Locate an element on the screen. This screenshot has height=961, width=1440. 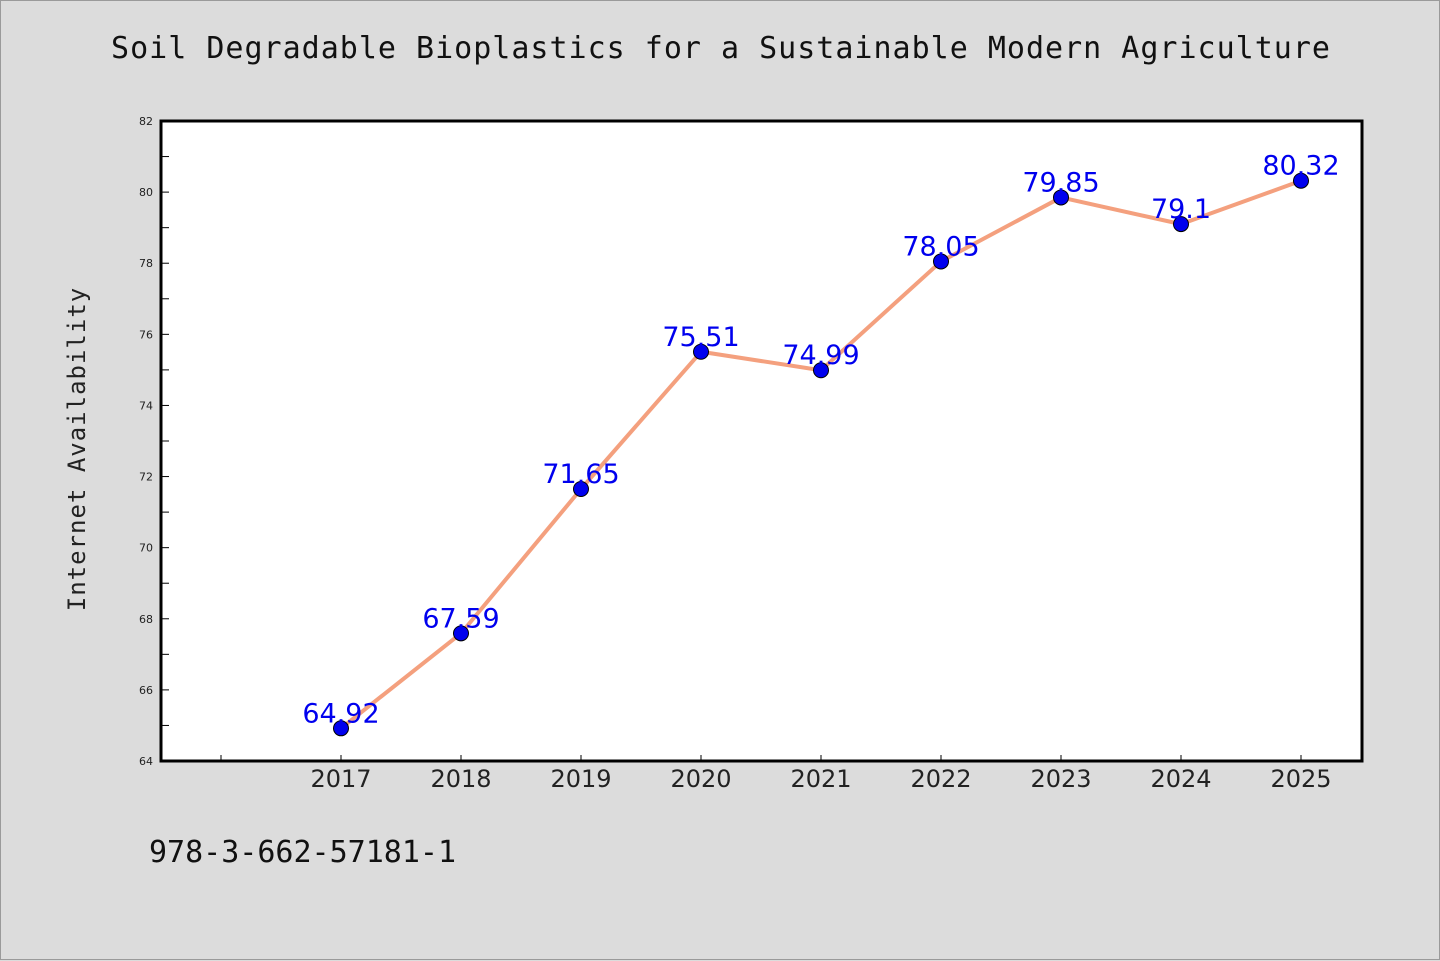
y-tick-label: 72 is located at coordinates (146, 477).